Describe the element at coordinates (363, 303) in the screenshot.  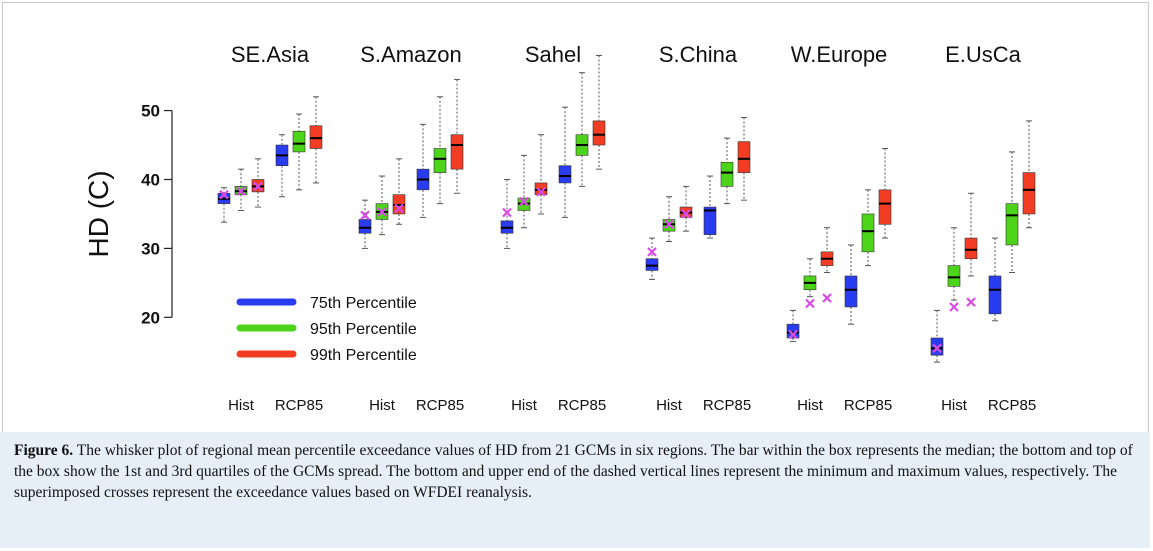
I see `legend-label: 75th Percentile` at that location.